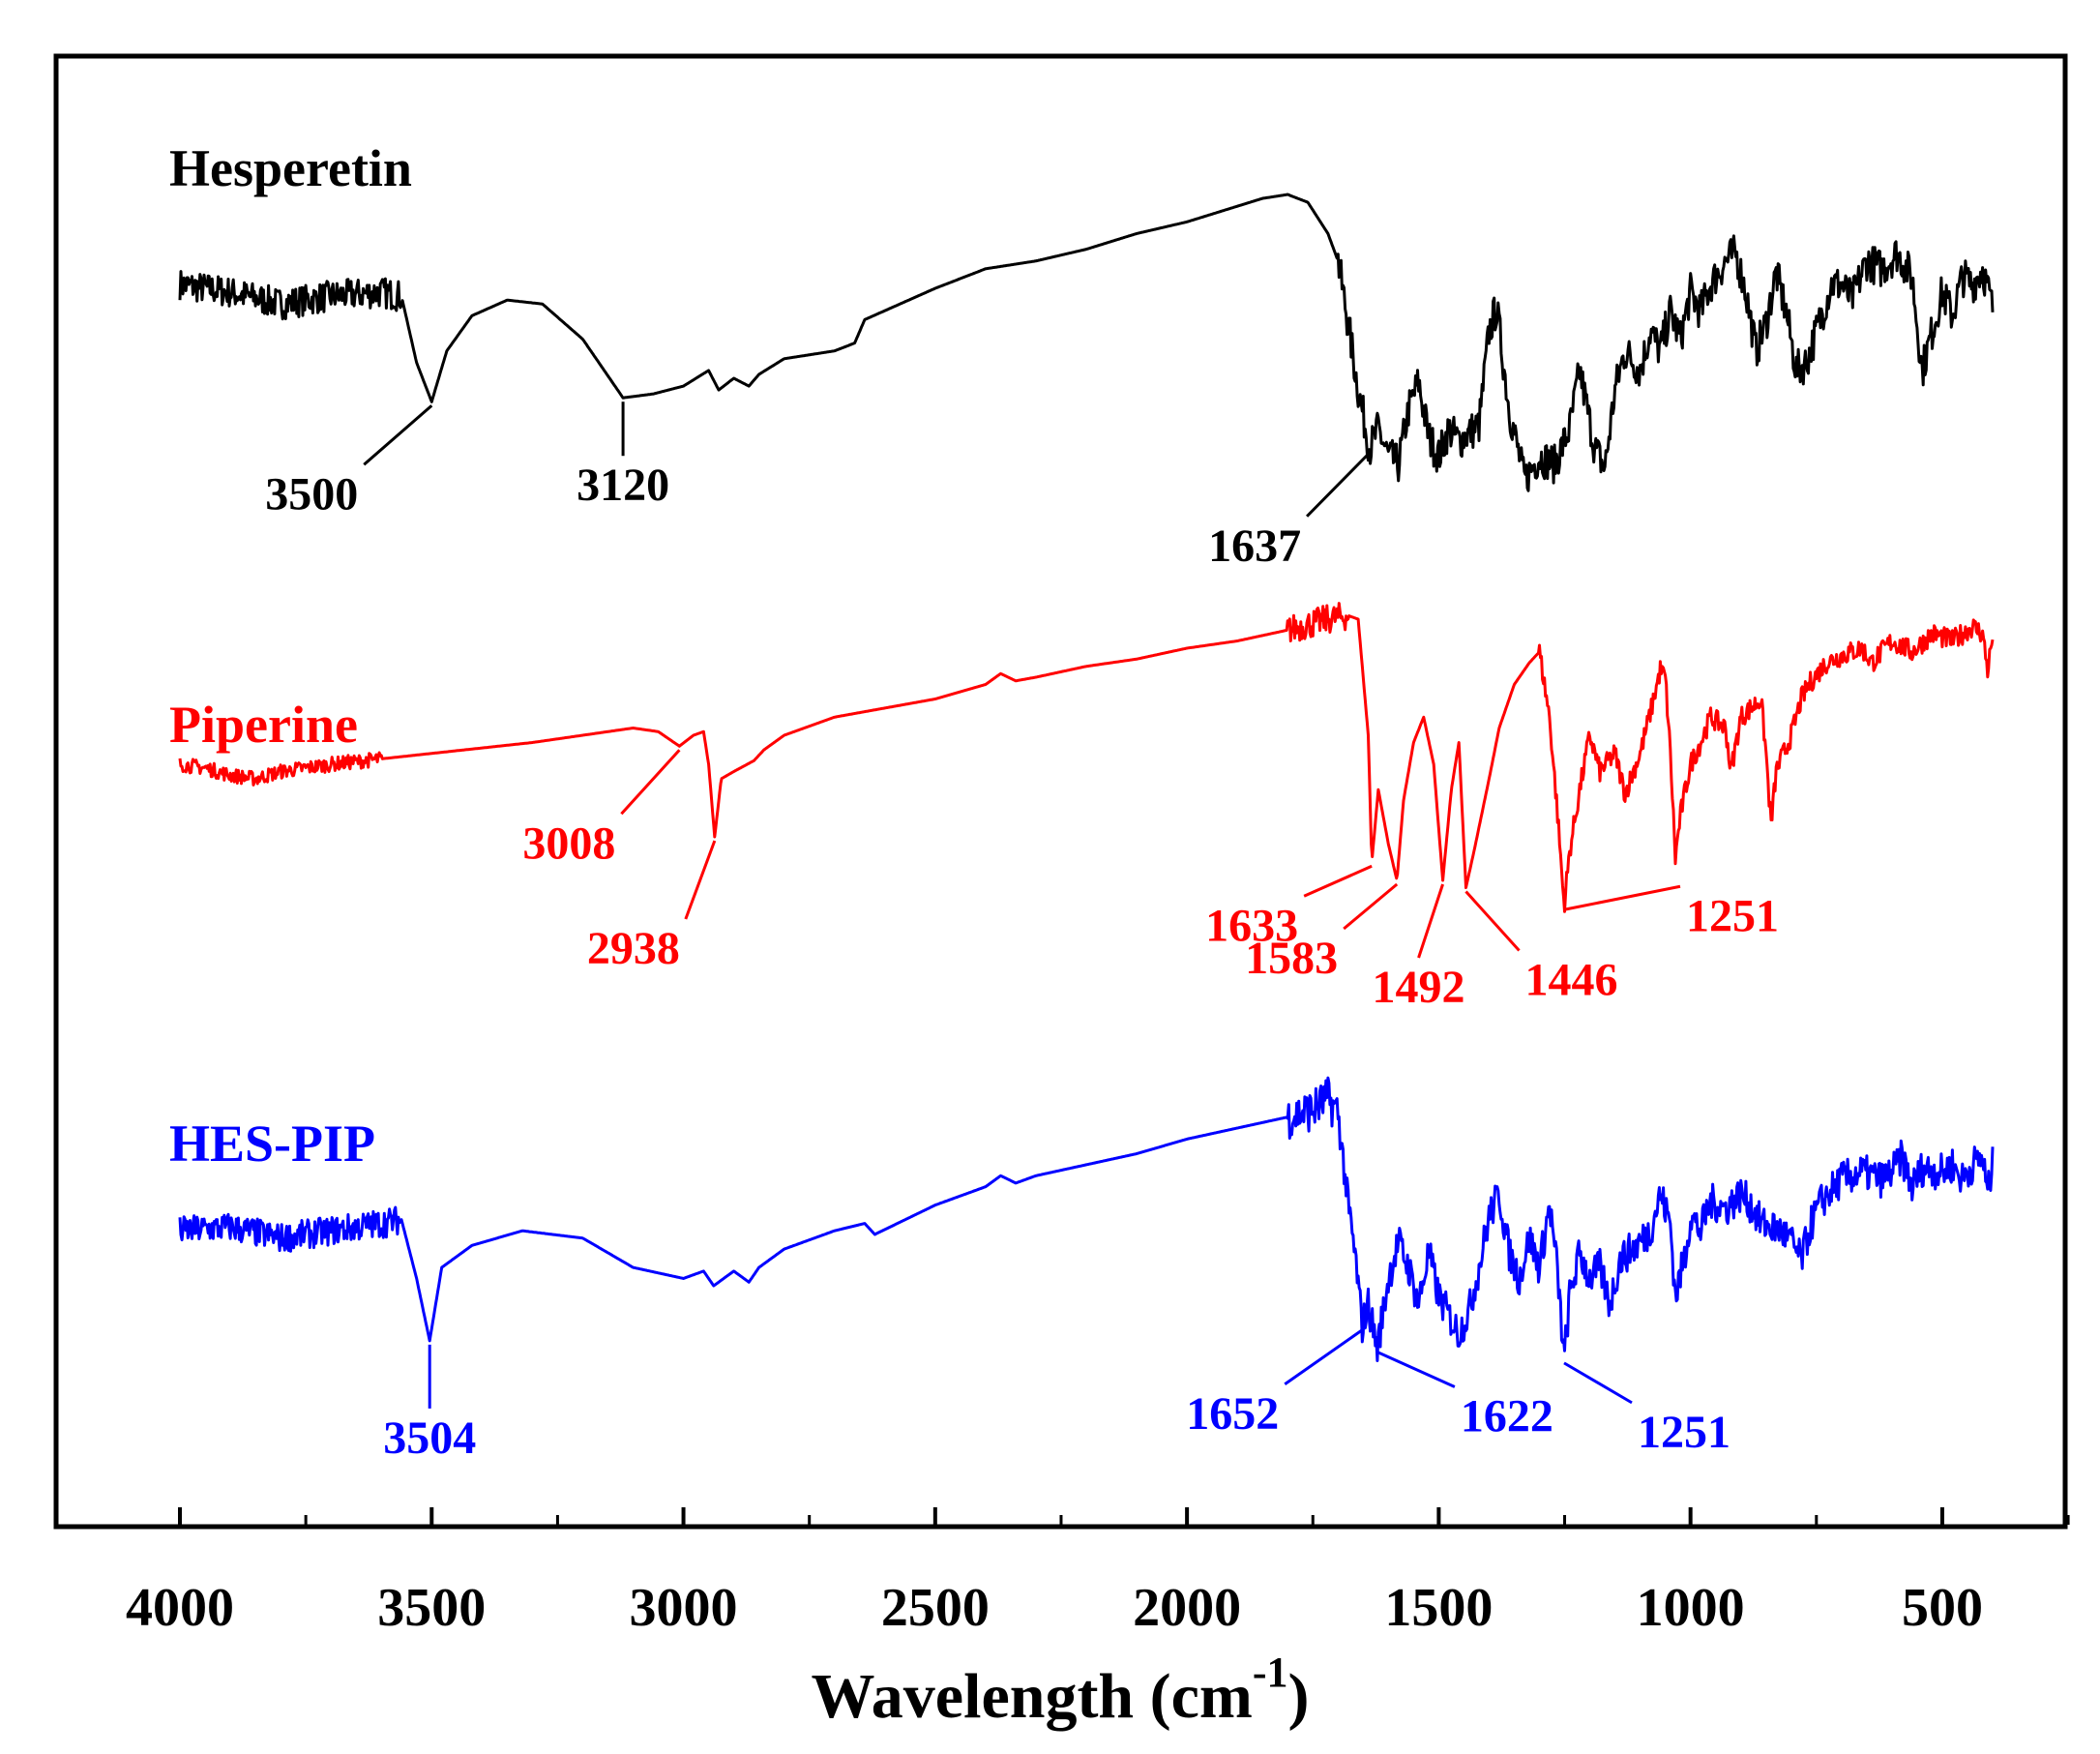  What do you see at coordinates (1438, 1608) in the screenshot?
I see `x-tick-label: 1500` at bounding box center [1438, 1608].